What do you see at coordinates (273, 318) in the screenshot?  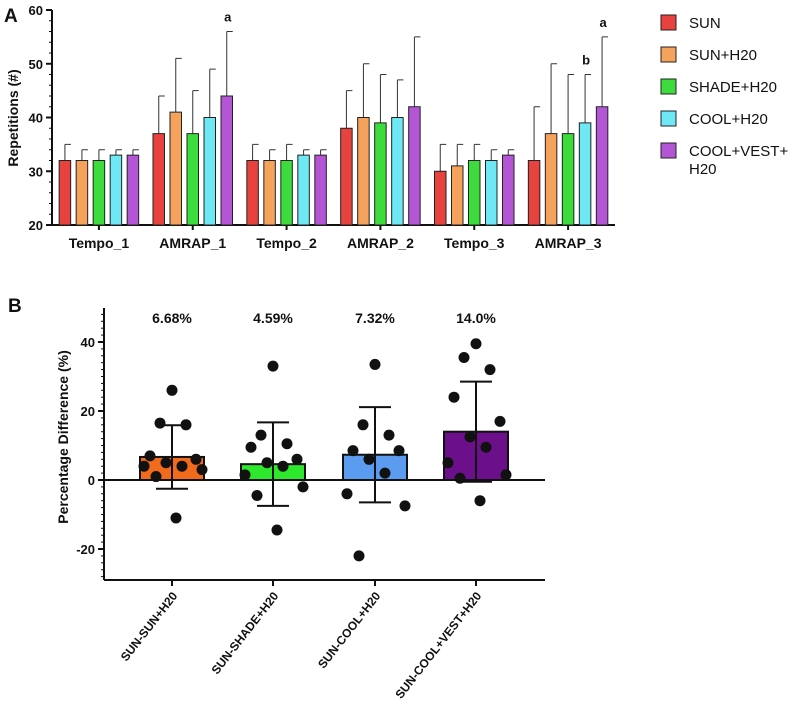 I see `panel-b-mean-label: 4.59%` at bounding box center [273, 318].